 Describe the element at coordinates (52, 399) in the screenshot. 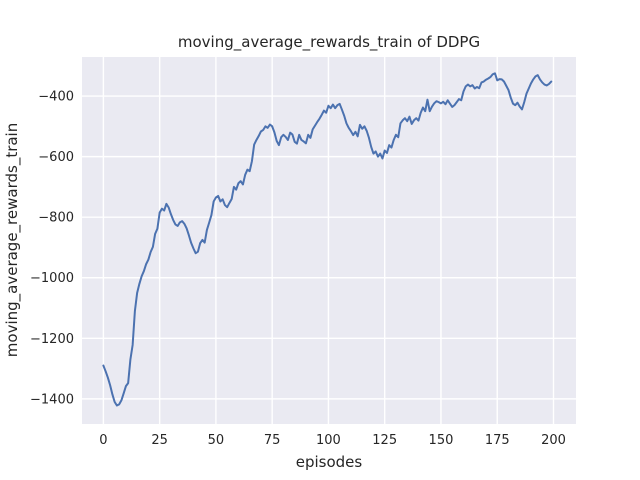

I see `y-tick-label: −1400` at that location.